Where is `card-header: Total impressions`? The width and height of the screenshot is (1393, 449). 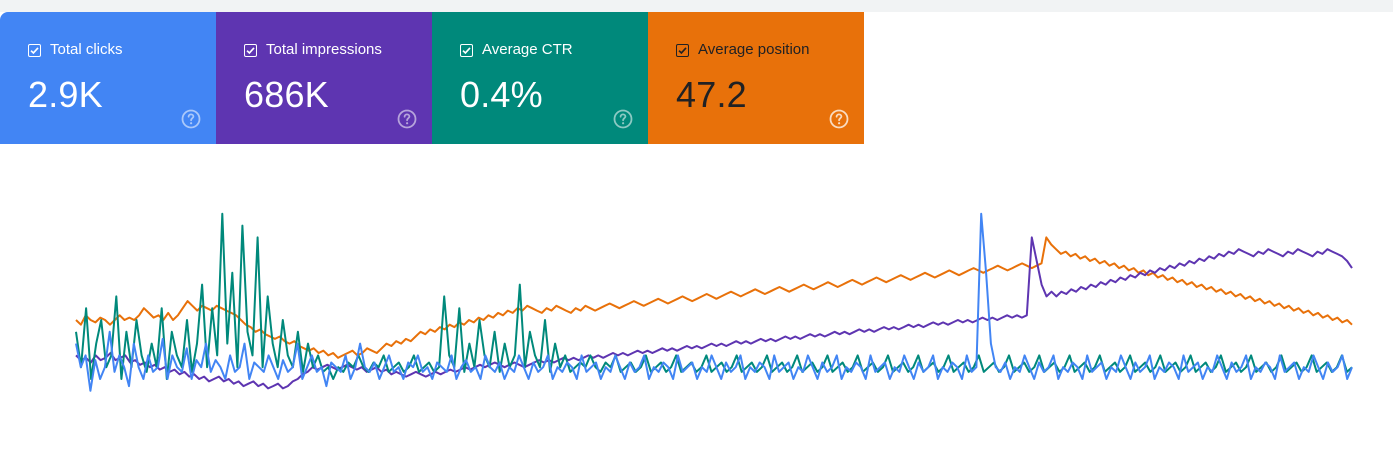
card-header: Total impressions is located at coordinates (313, 50).